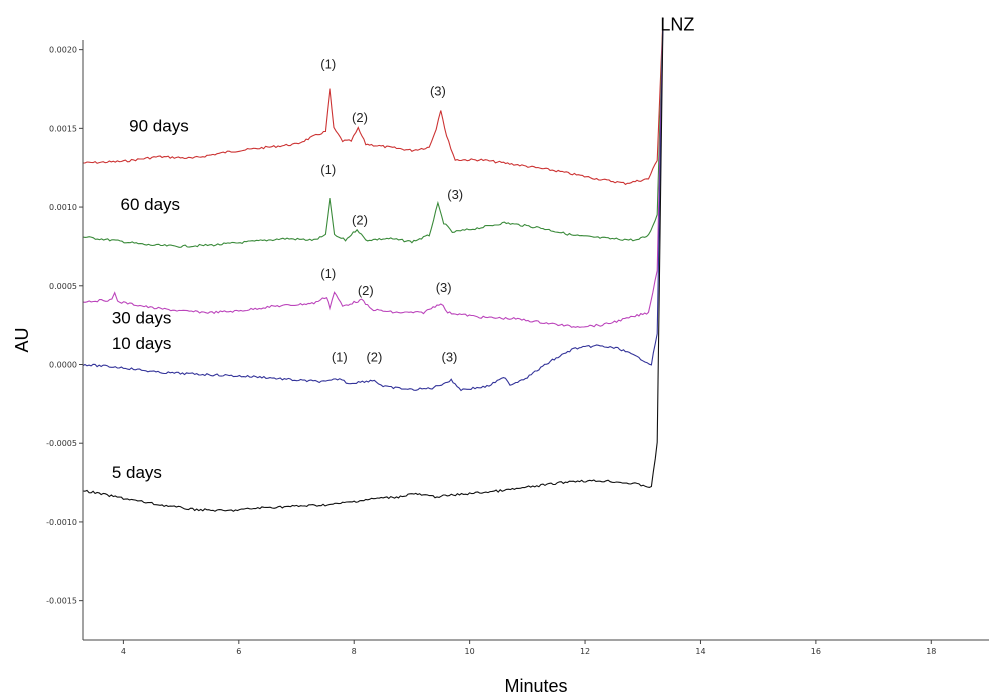 Image resolution: width=989 pixels, height=698 pixels. Describe the element at coordinates (63, 50) in the screenshot. I see `y-tick-label: 0.0020` at that location.